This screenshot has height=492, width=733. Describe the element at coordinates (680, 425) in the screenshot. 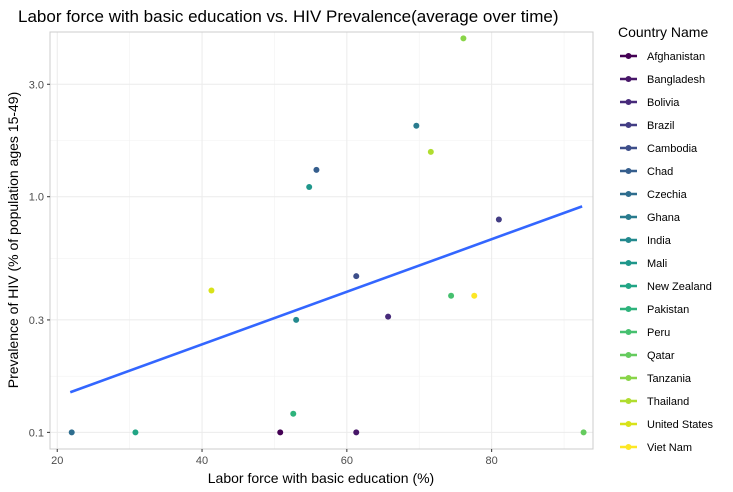

I see `legend-label: United States` at that location.